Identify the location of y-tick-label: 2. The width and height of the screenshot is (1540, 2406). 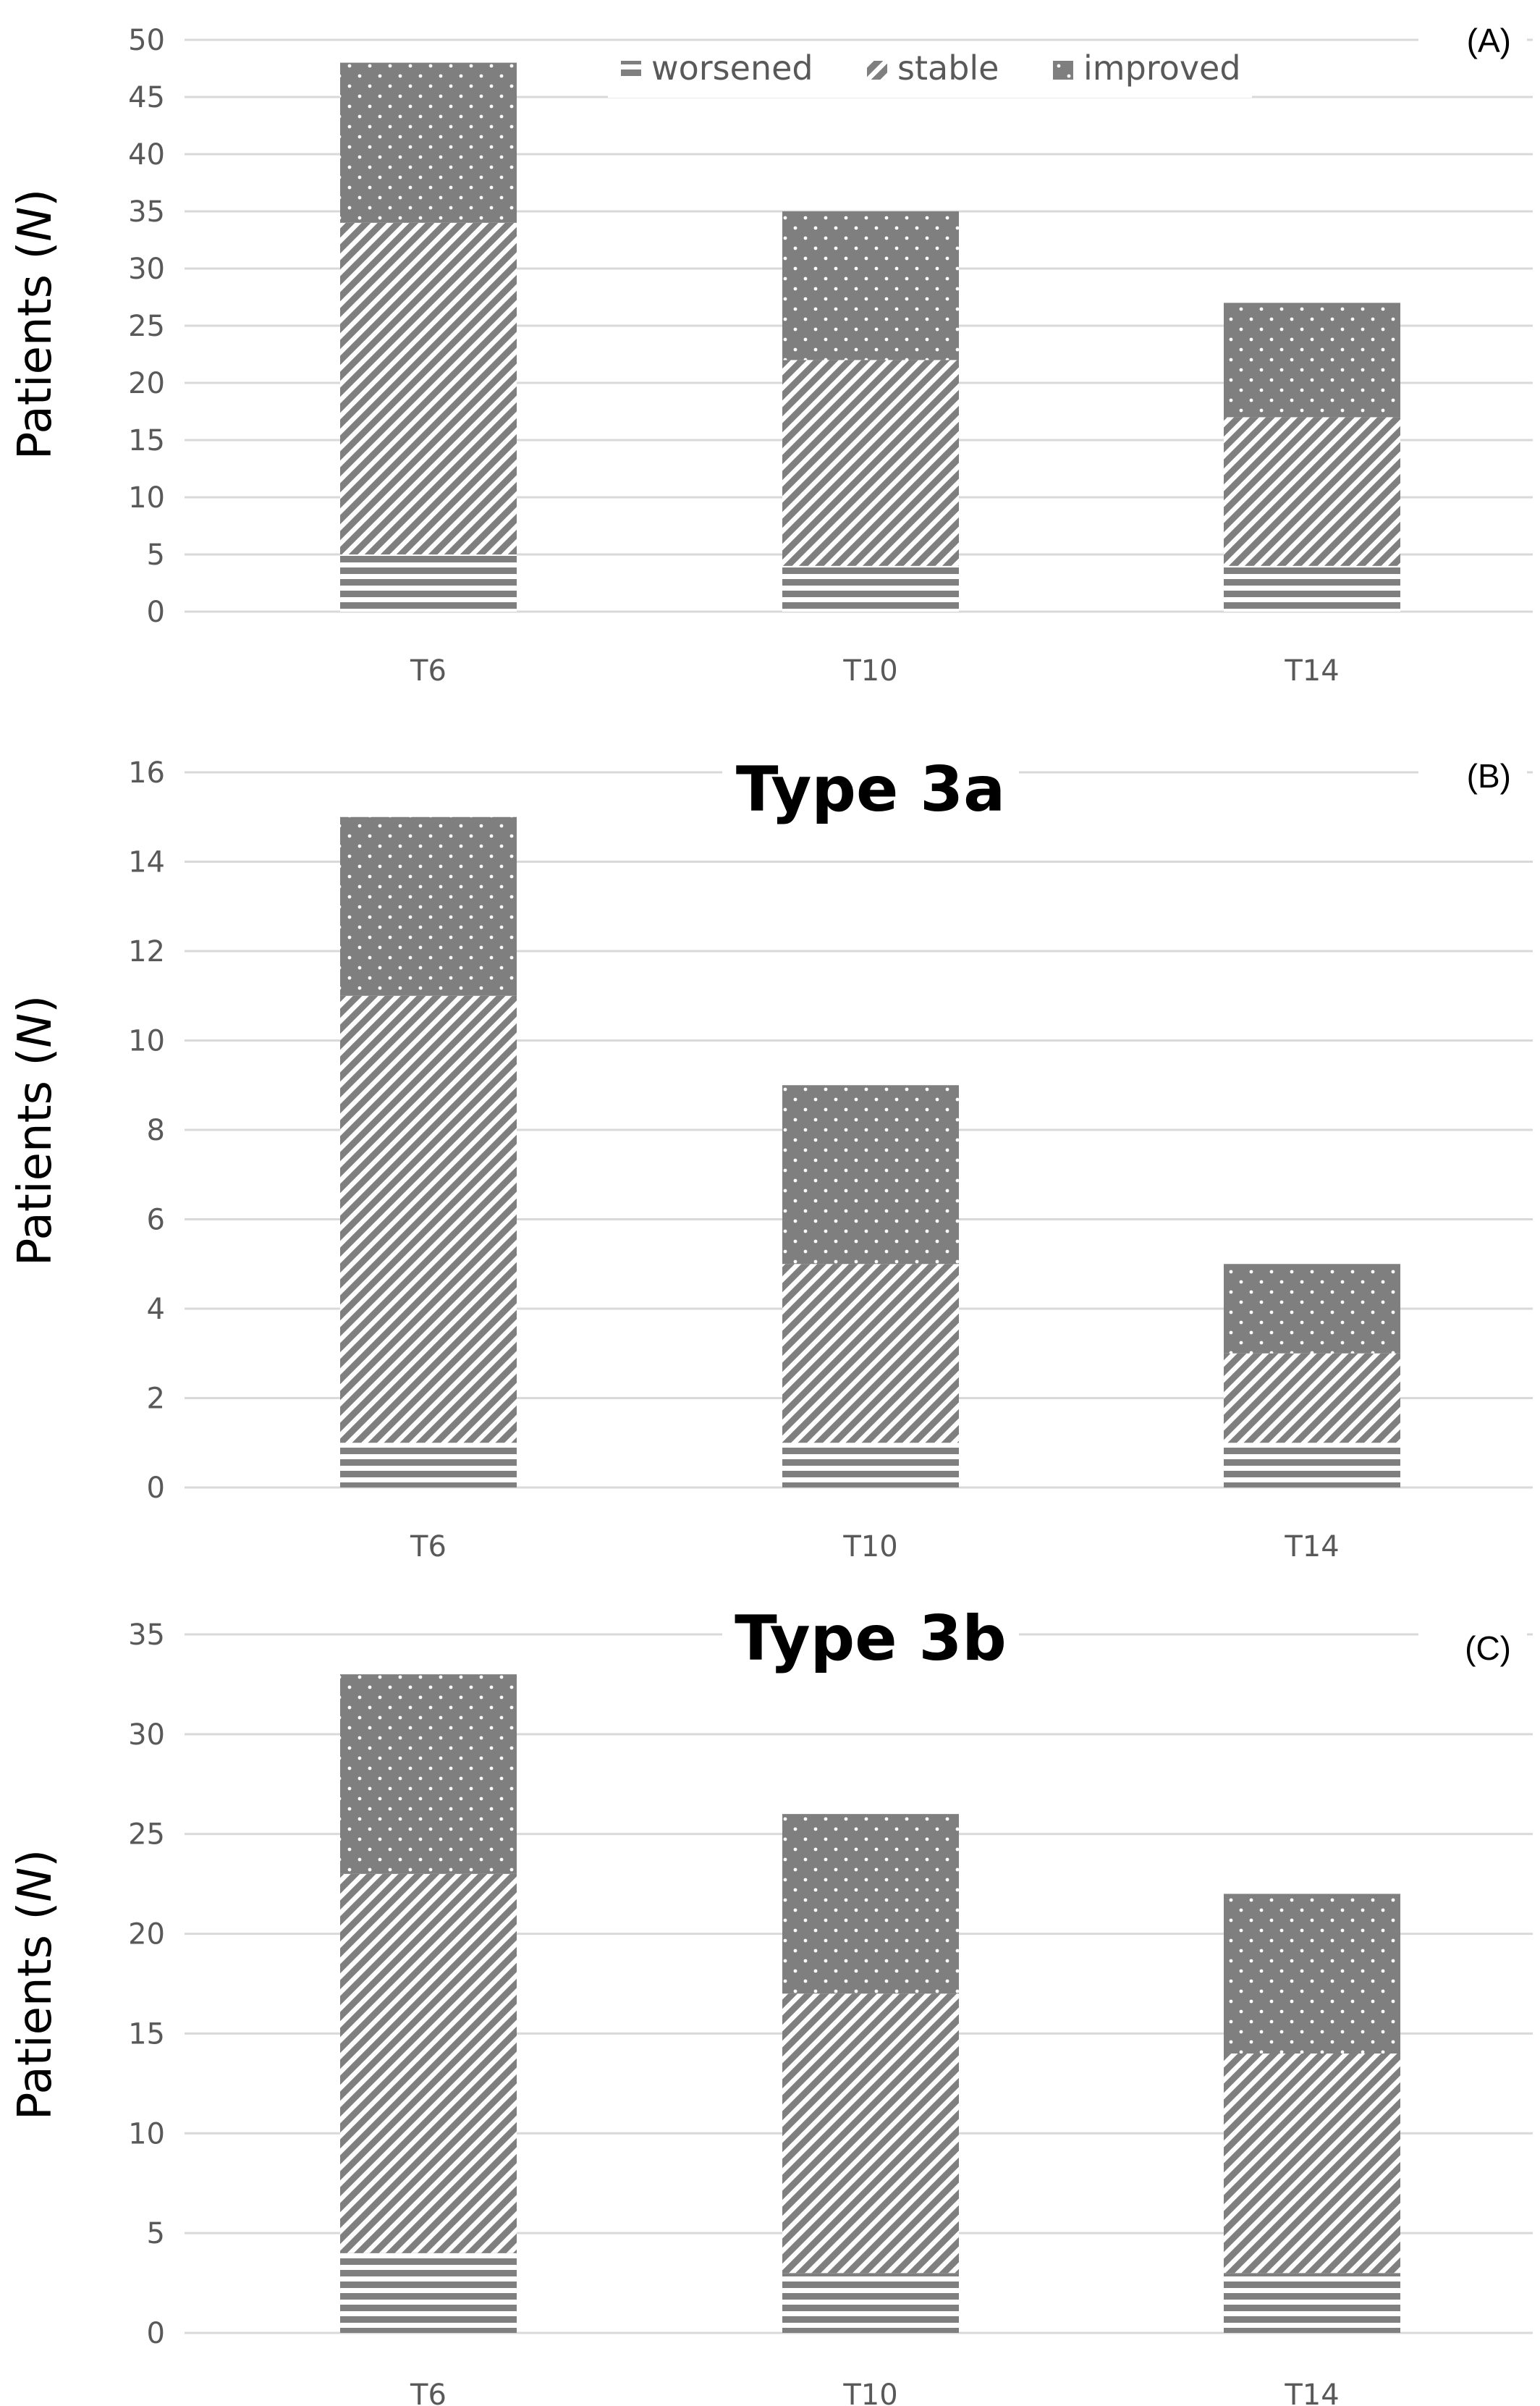
(156, 1399).